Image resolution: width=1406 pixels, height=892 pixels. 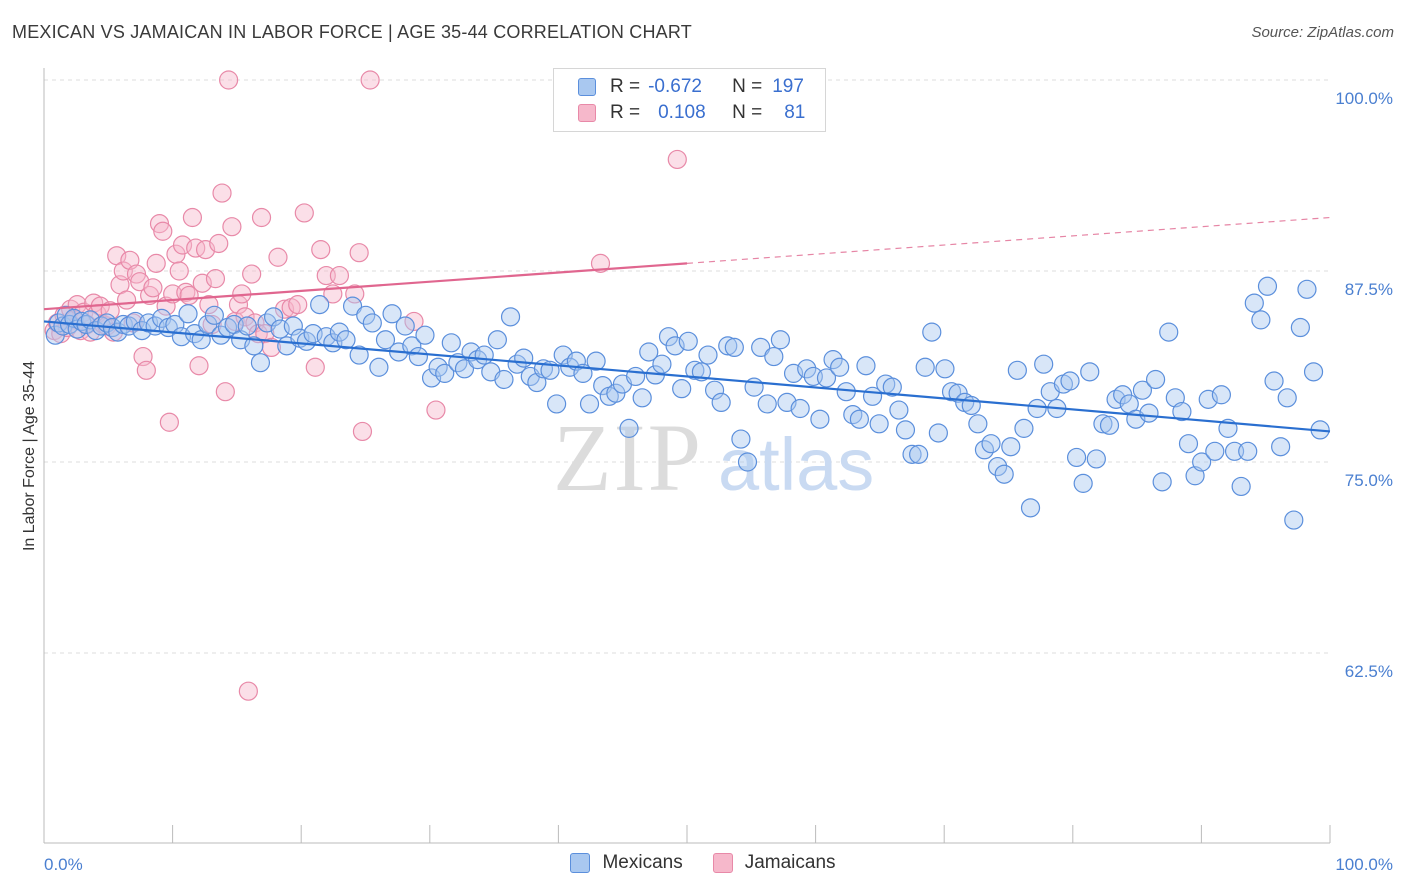 I want to click on source-label: Source: ZipAtlas.com, so click(x=1322, y=32).